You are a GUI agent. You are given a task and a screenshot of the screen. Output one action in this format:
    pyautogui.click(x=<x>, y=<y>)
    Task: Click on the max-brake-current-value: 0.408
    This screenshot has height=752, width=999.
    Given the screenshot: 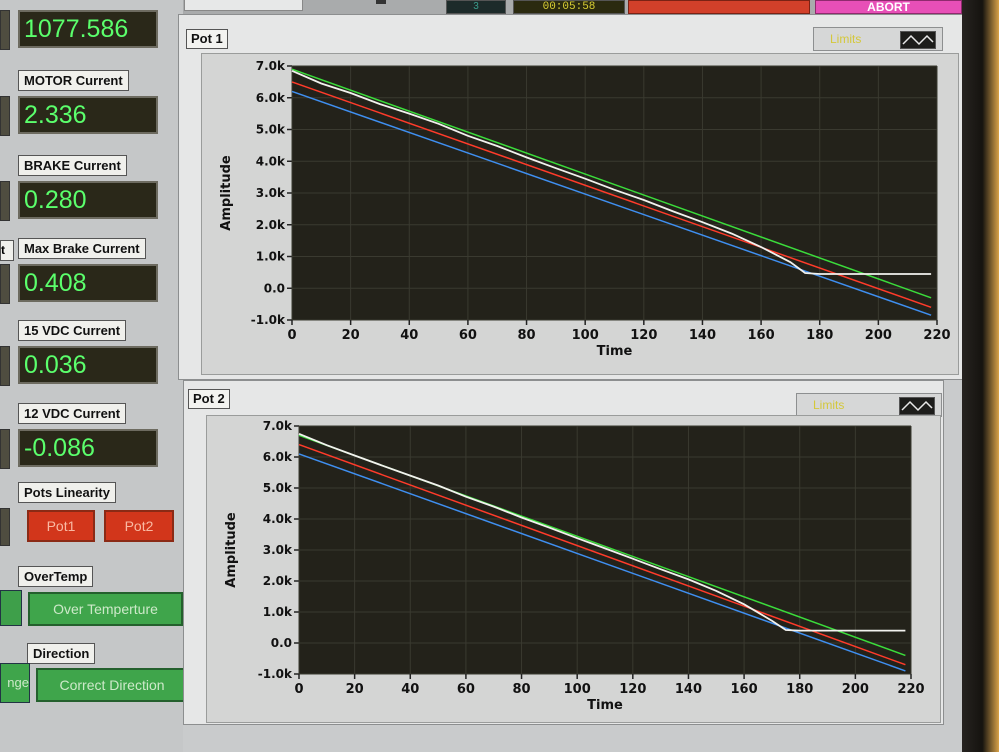 What is the action you would take?
    pyautogui.click(x=88, y=283)
    